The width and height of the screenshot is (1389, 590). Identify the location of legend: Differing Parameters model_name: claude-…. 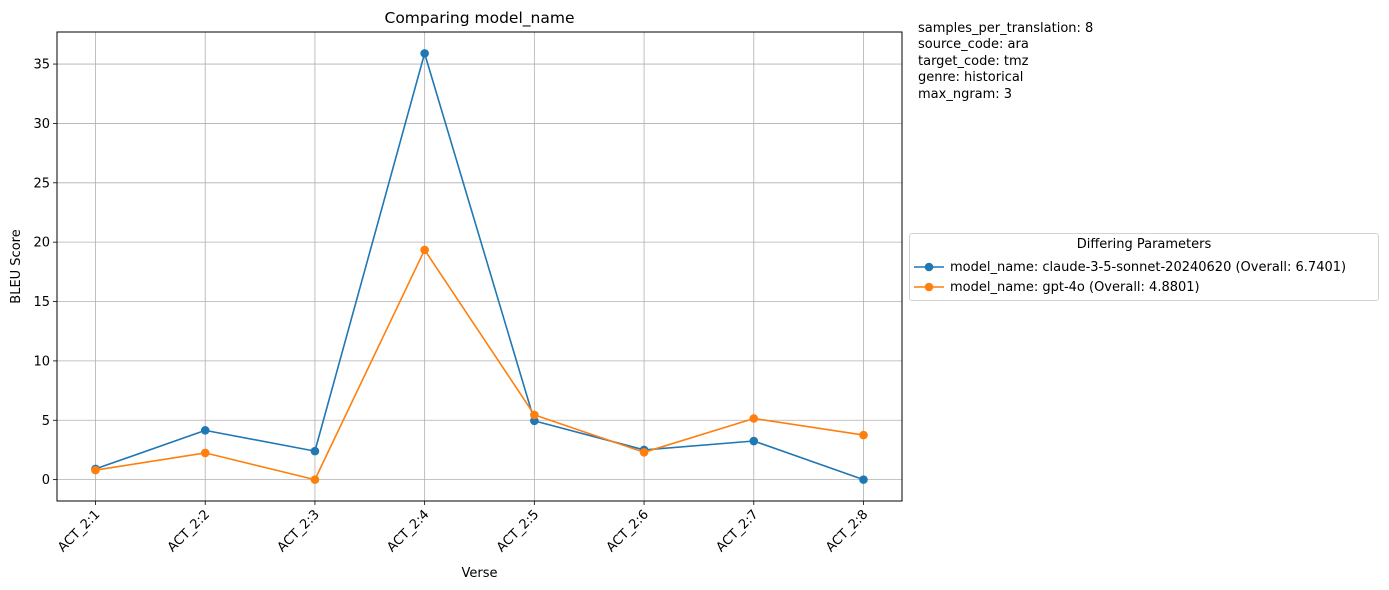
(1144, 267).